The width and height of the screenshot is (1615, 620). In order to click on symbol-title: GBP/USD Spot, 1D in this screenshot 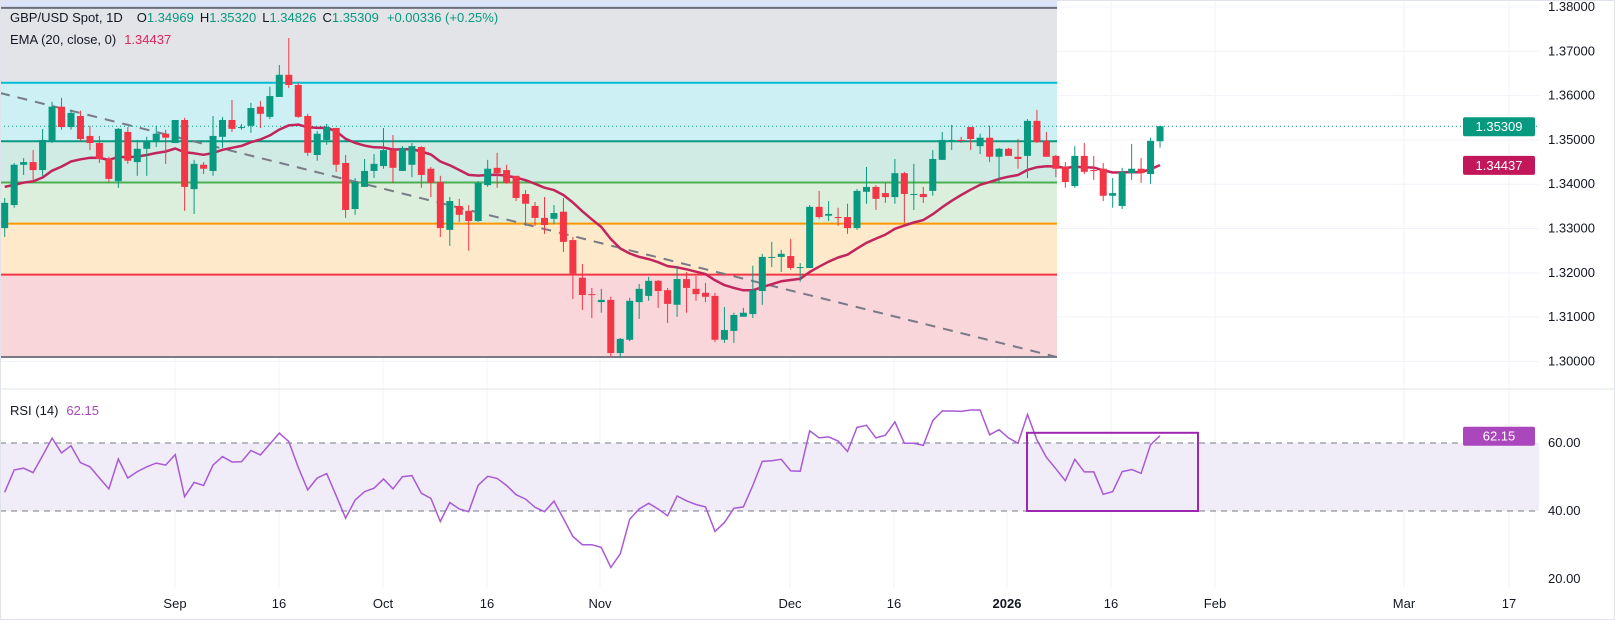, I will do `click(66, 17)`.